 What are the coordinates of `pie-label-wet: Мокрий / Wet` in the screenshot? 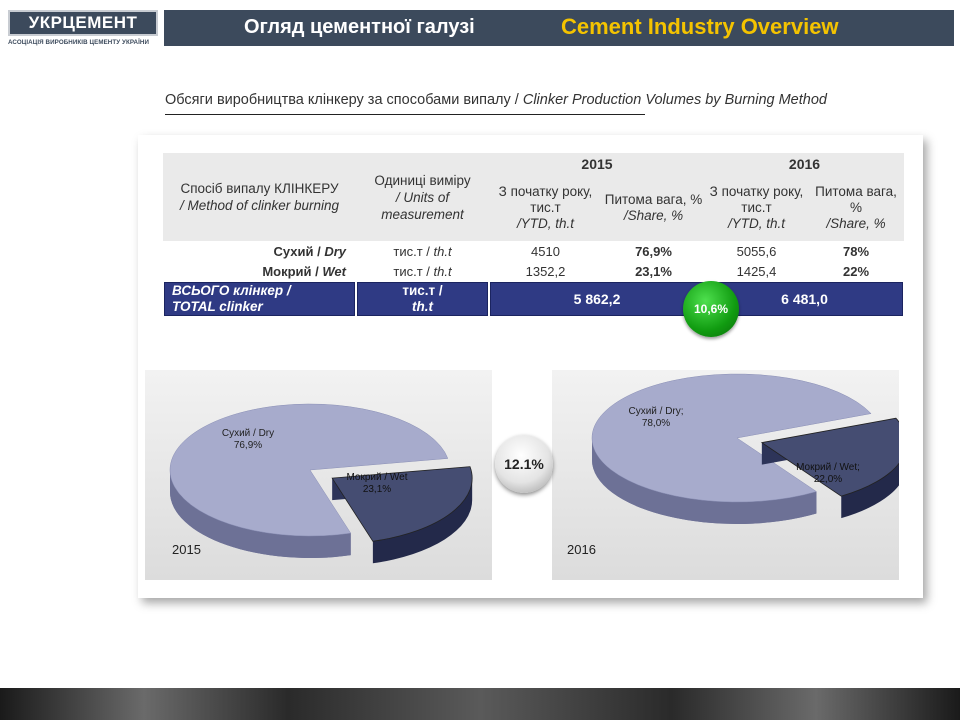 It's located at (376, 477).